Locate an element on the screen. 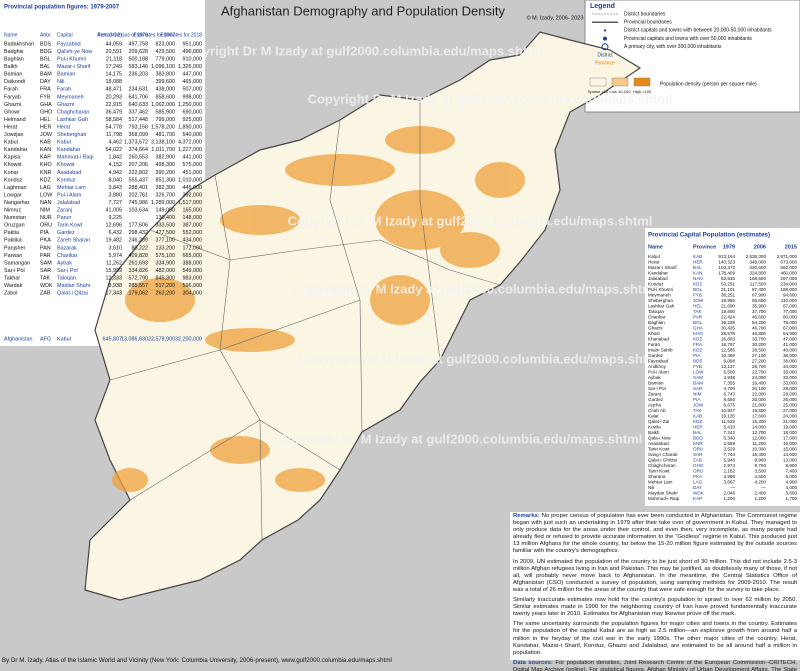  table-cell: 2,536,300 is located at coordinates (756, 256).